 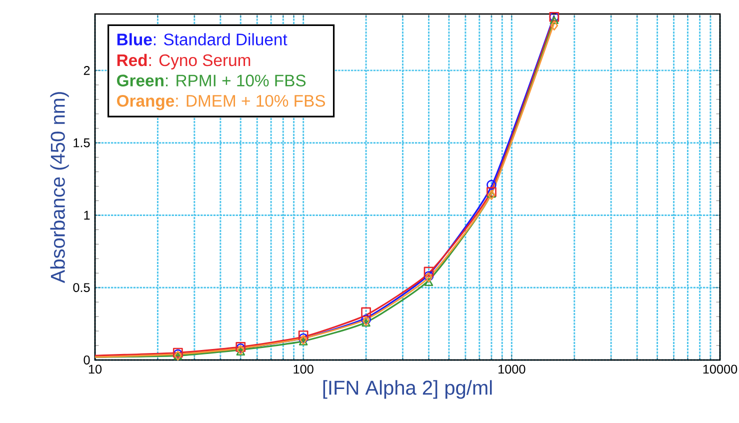 What do you see at coordinates (95, 369) in the screenshot?
I see `x-tick-label: 10` at bounding box center [95, 369].